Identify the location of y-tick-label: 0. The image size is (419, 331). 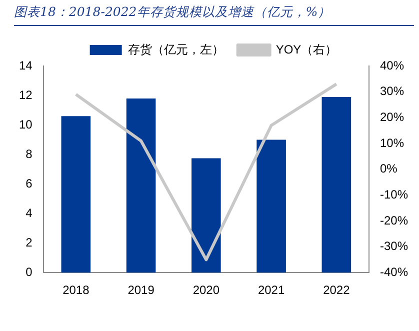
(29, 271).